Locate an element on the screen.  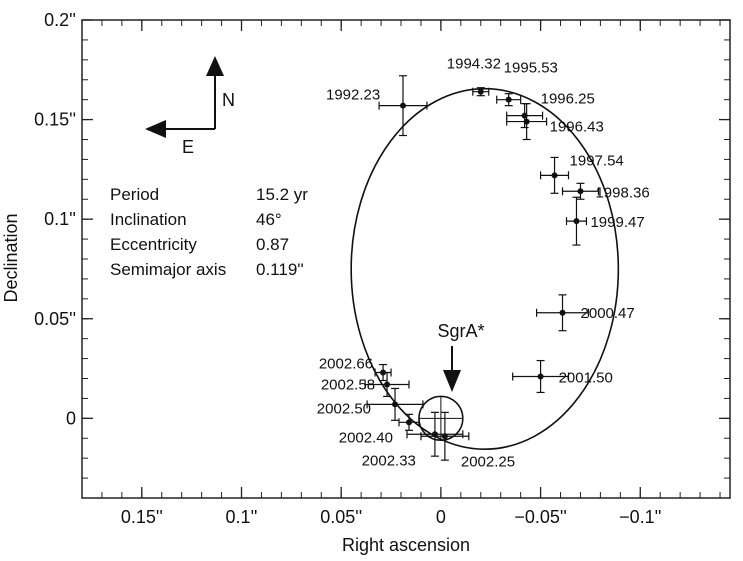
data-point-1997.54 is located at coordinates (554, 175).